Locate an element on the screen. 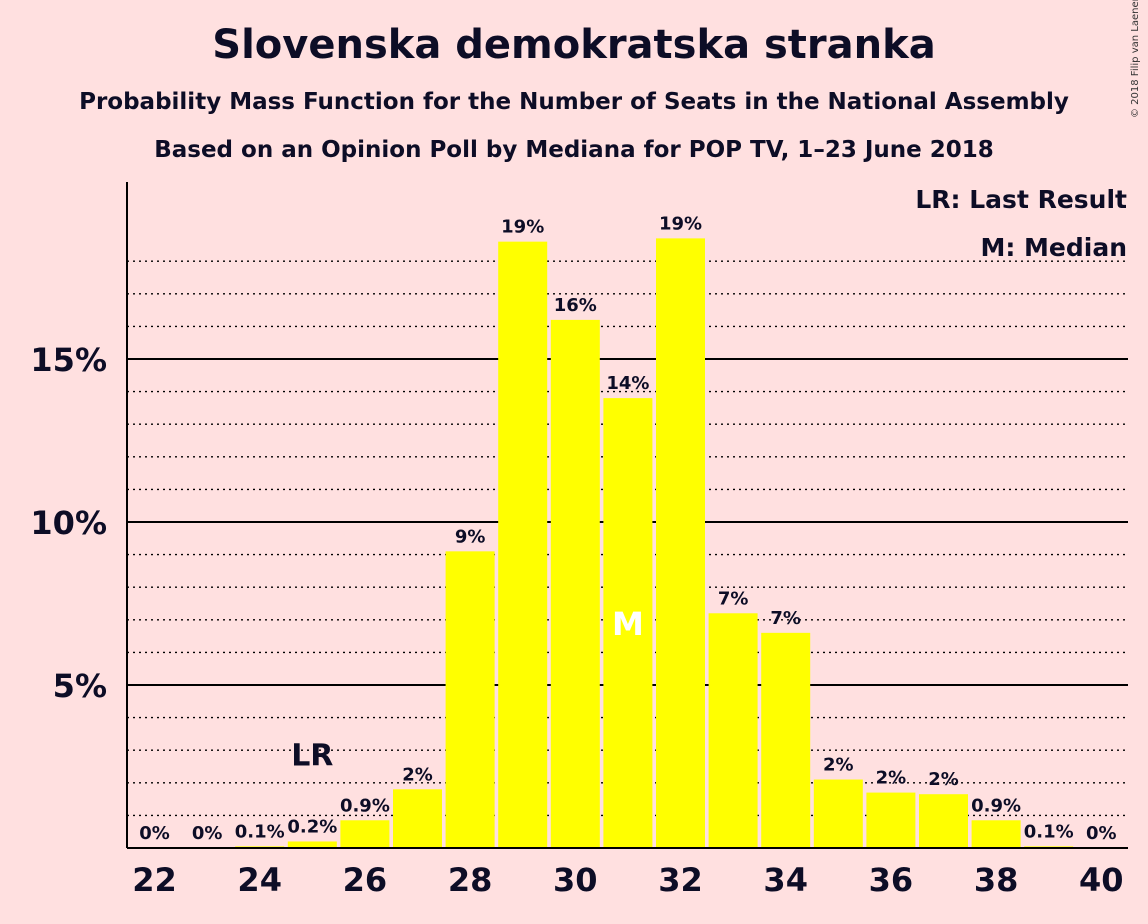 This screenshot has height=924, width=1148. data-label: 14% is located at coordinates (627, 383).